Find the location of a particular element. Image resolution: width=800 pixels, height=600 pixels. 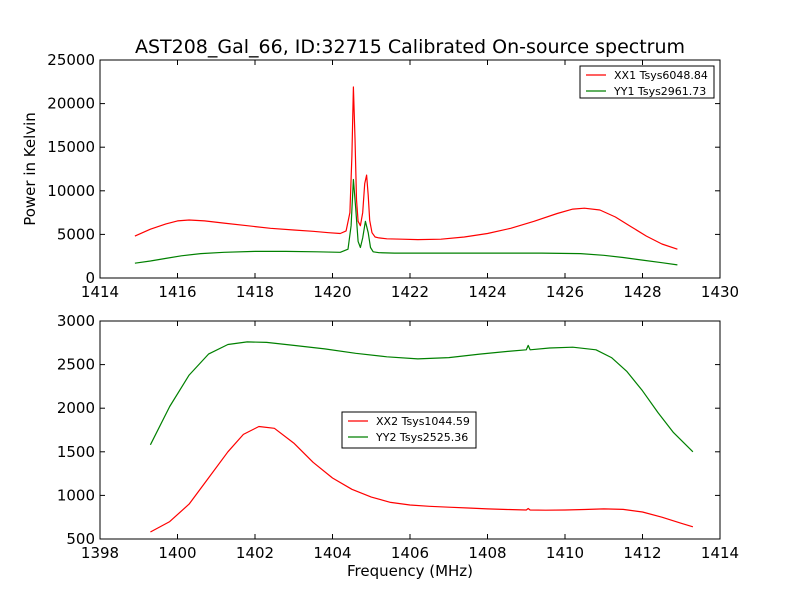

y-tick-label: 2500 is located at coordinates (76, 365).